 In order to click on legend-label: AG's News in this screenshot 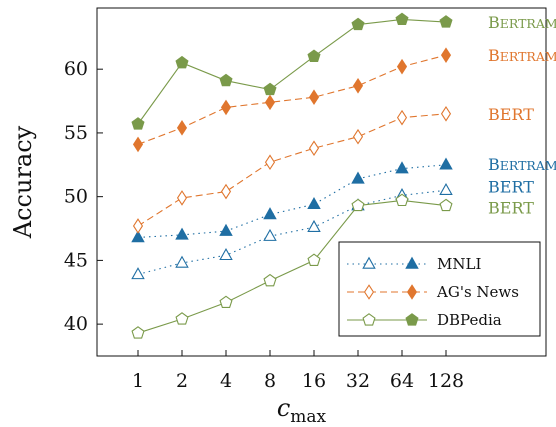, I will do `click(477, 292)`.